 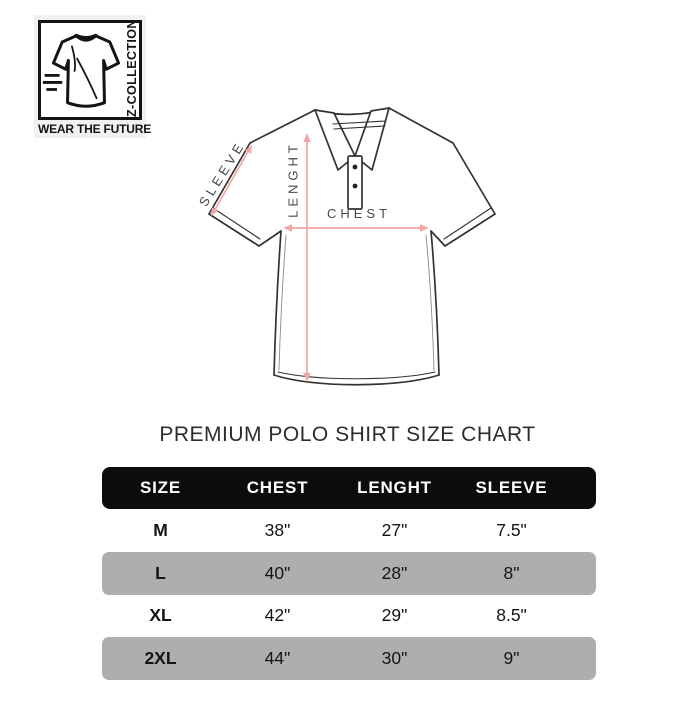 What do you see at coordinates (320, 257) in the screenshot?
I see `measurement-arrows` at bounding box center [320, 257].